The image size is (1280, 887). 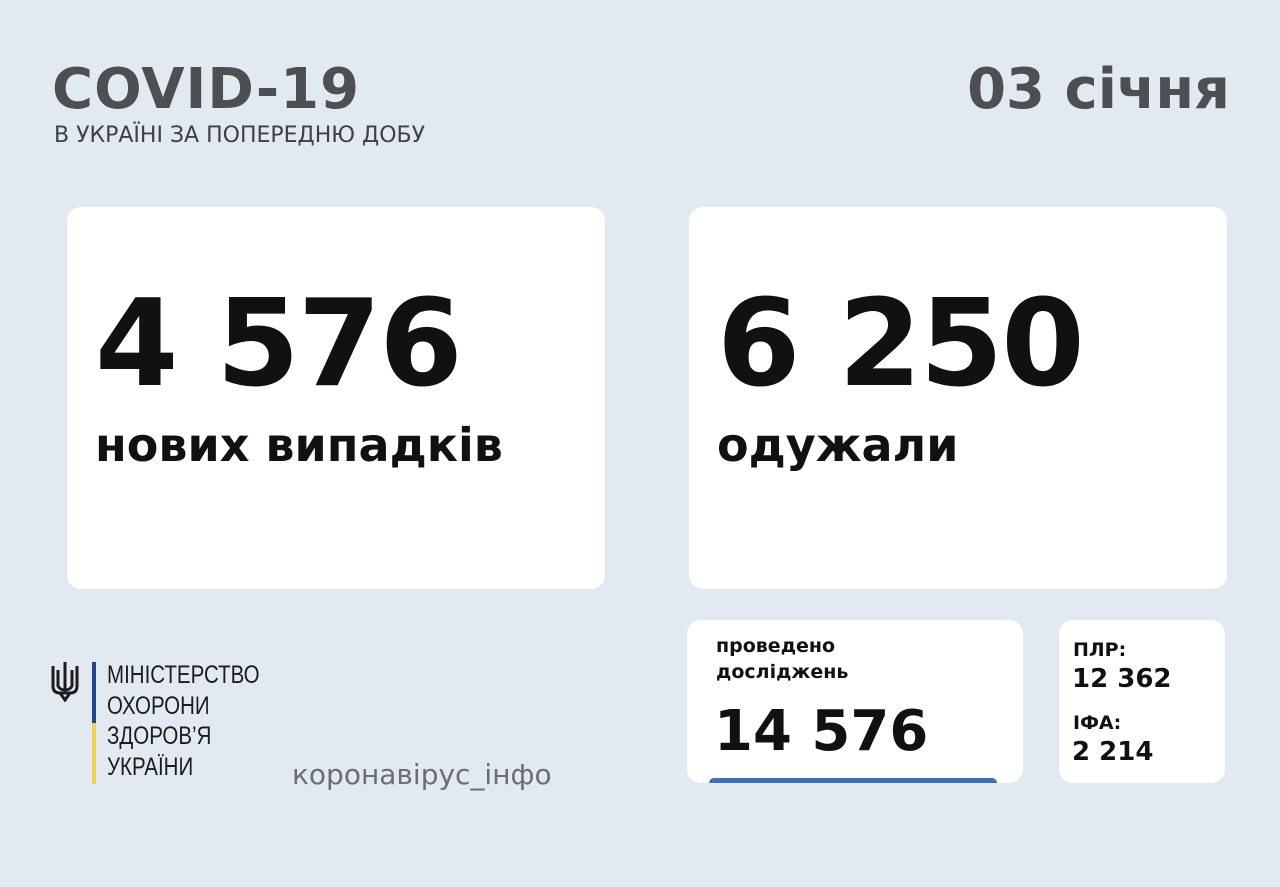 What do you see at coordinates (1142, 701) in the screenshot?
I see `test-breakdown-card: ПЛР: 12 362 ІФА: 2 214` at bounding box center [1142, 701].